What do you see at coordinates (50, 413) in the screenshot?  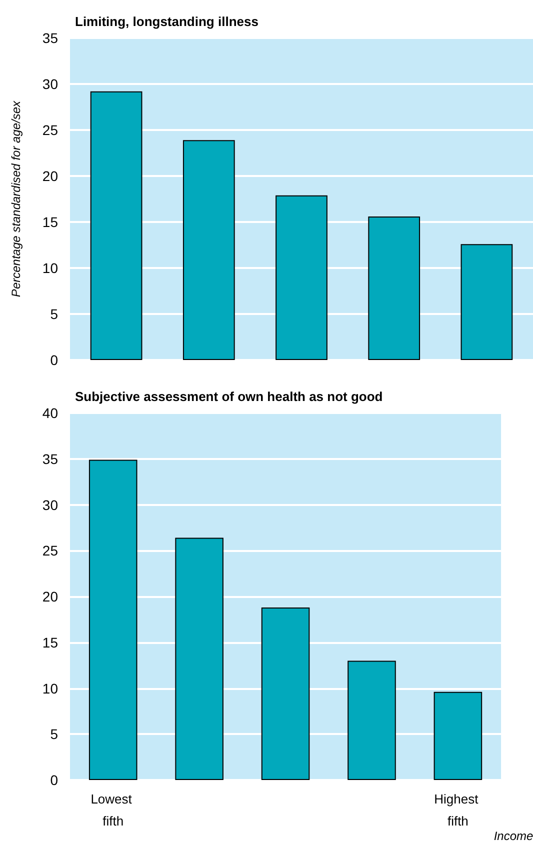 I see `y-tick-label: 40` at bounding box center [50, 413].